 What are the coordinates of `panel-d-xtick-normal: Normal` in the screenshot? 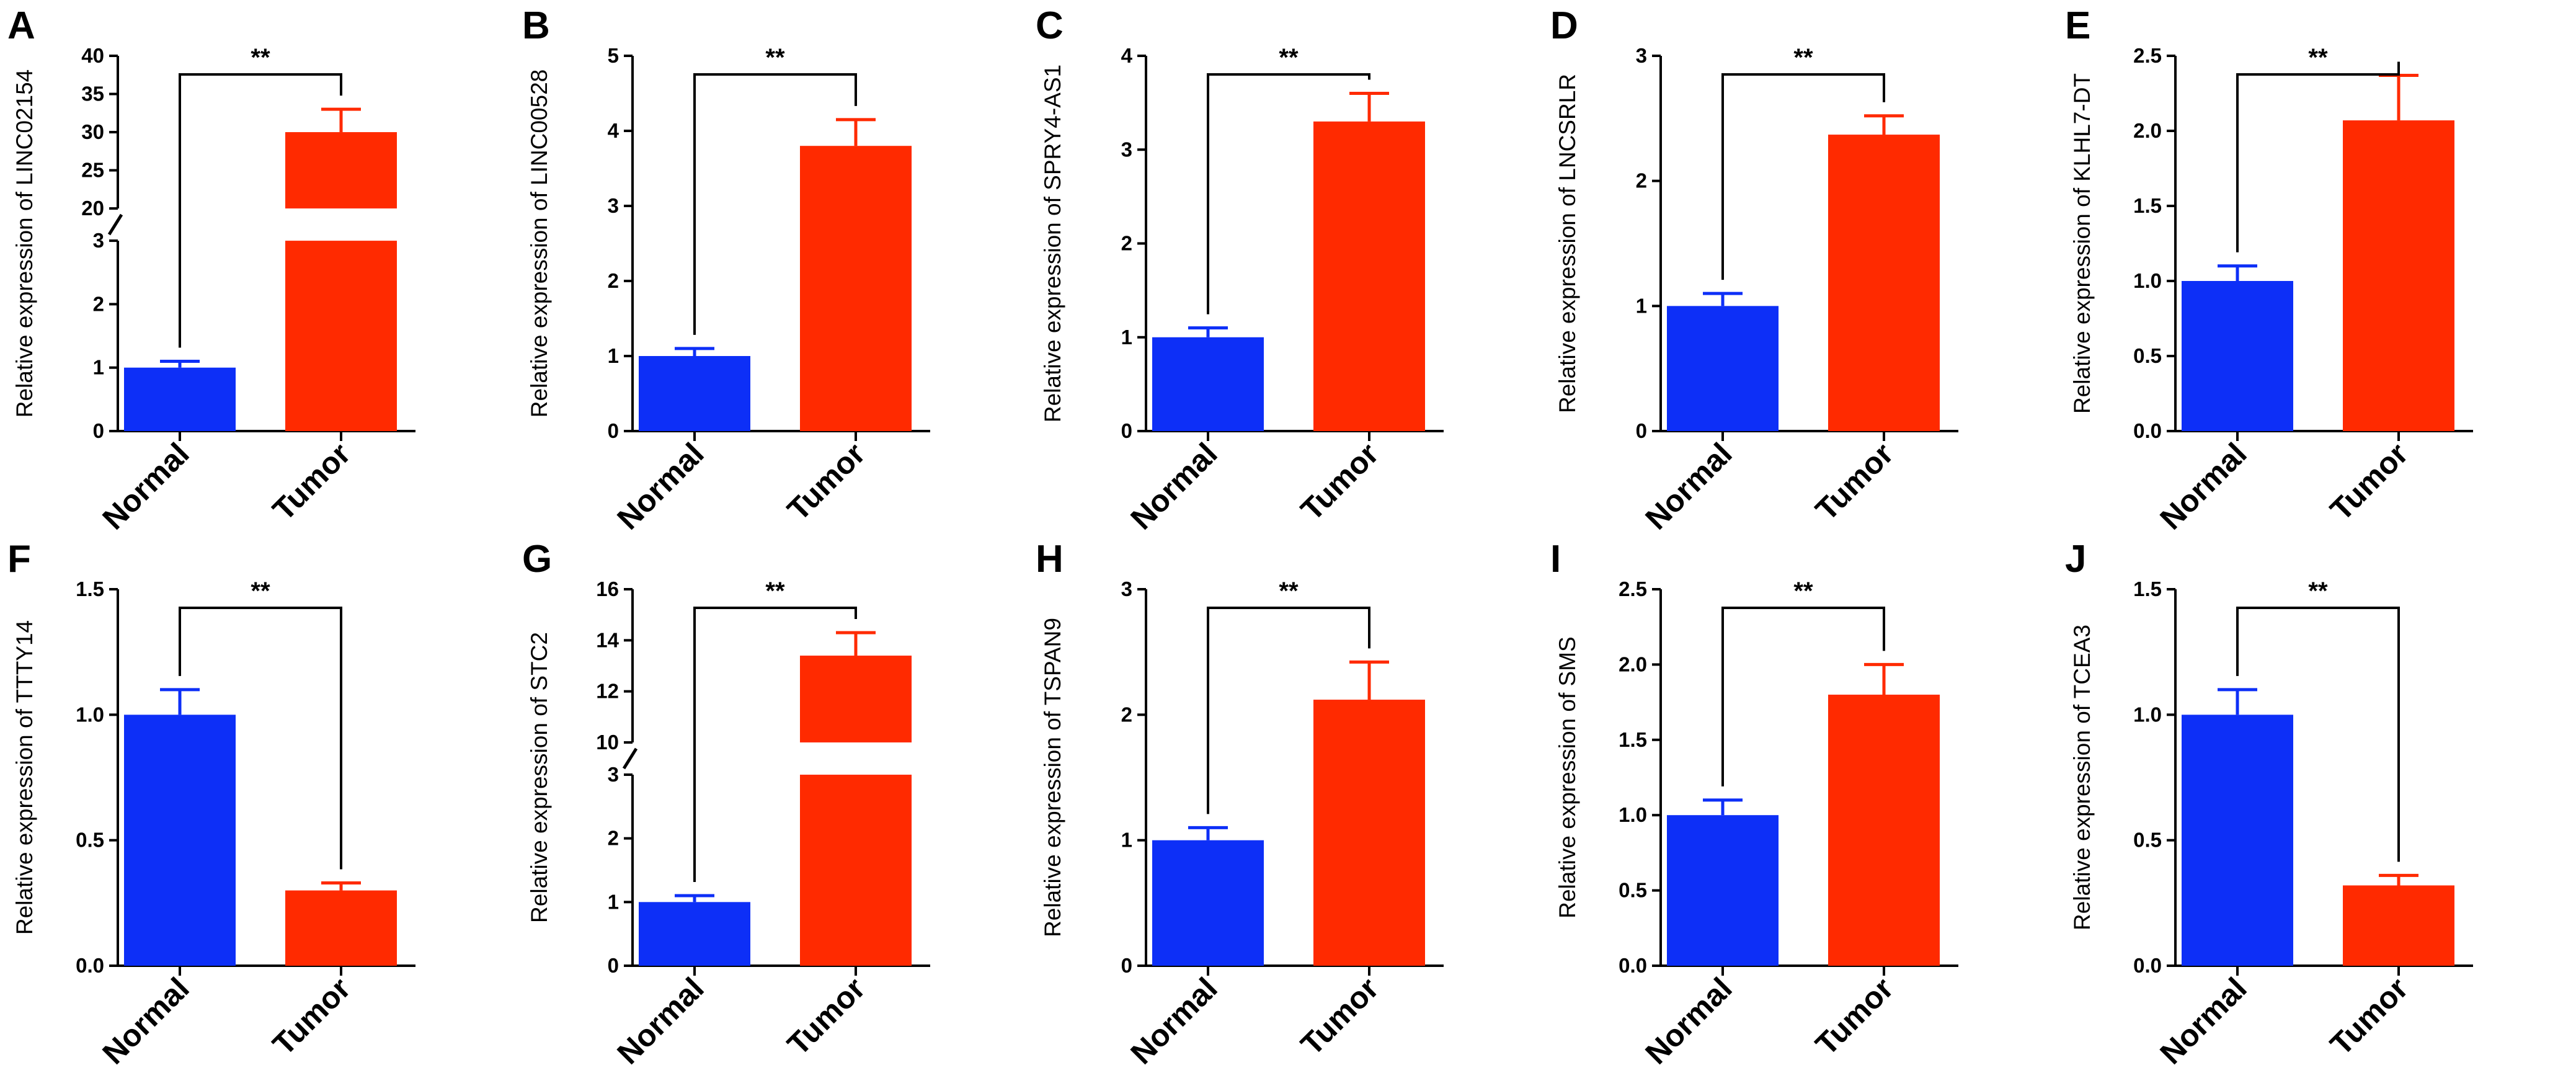 It's located at (1688, 486).